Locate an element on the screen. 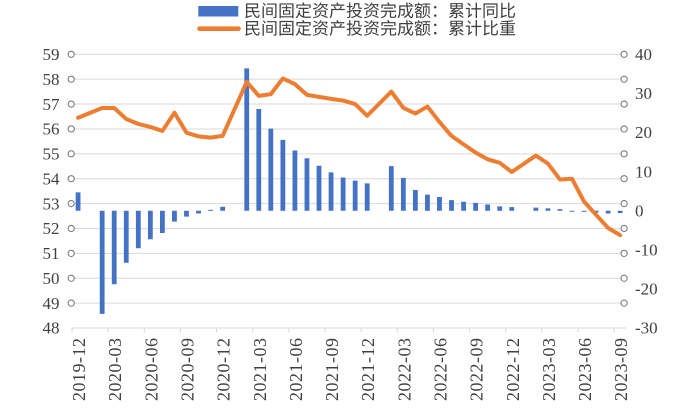 The image size is (700, 416). svg-text: 59 is located at coordinates (51, 54).